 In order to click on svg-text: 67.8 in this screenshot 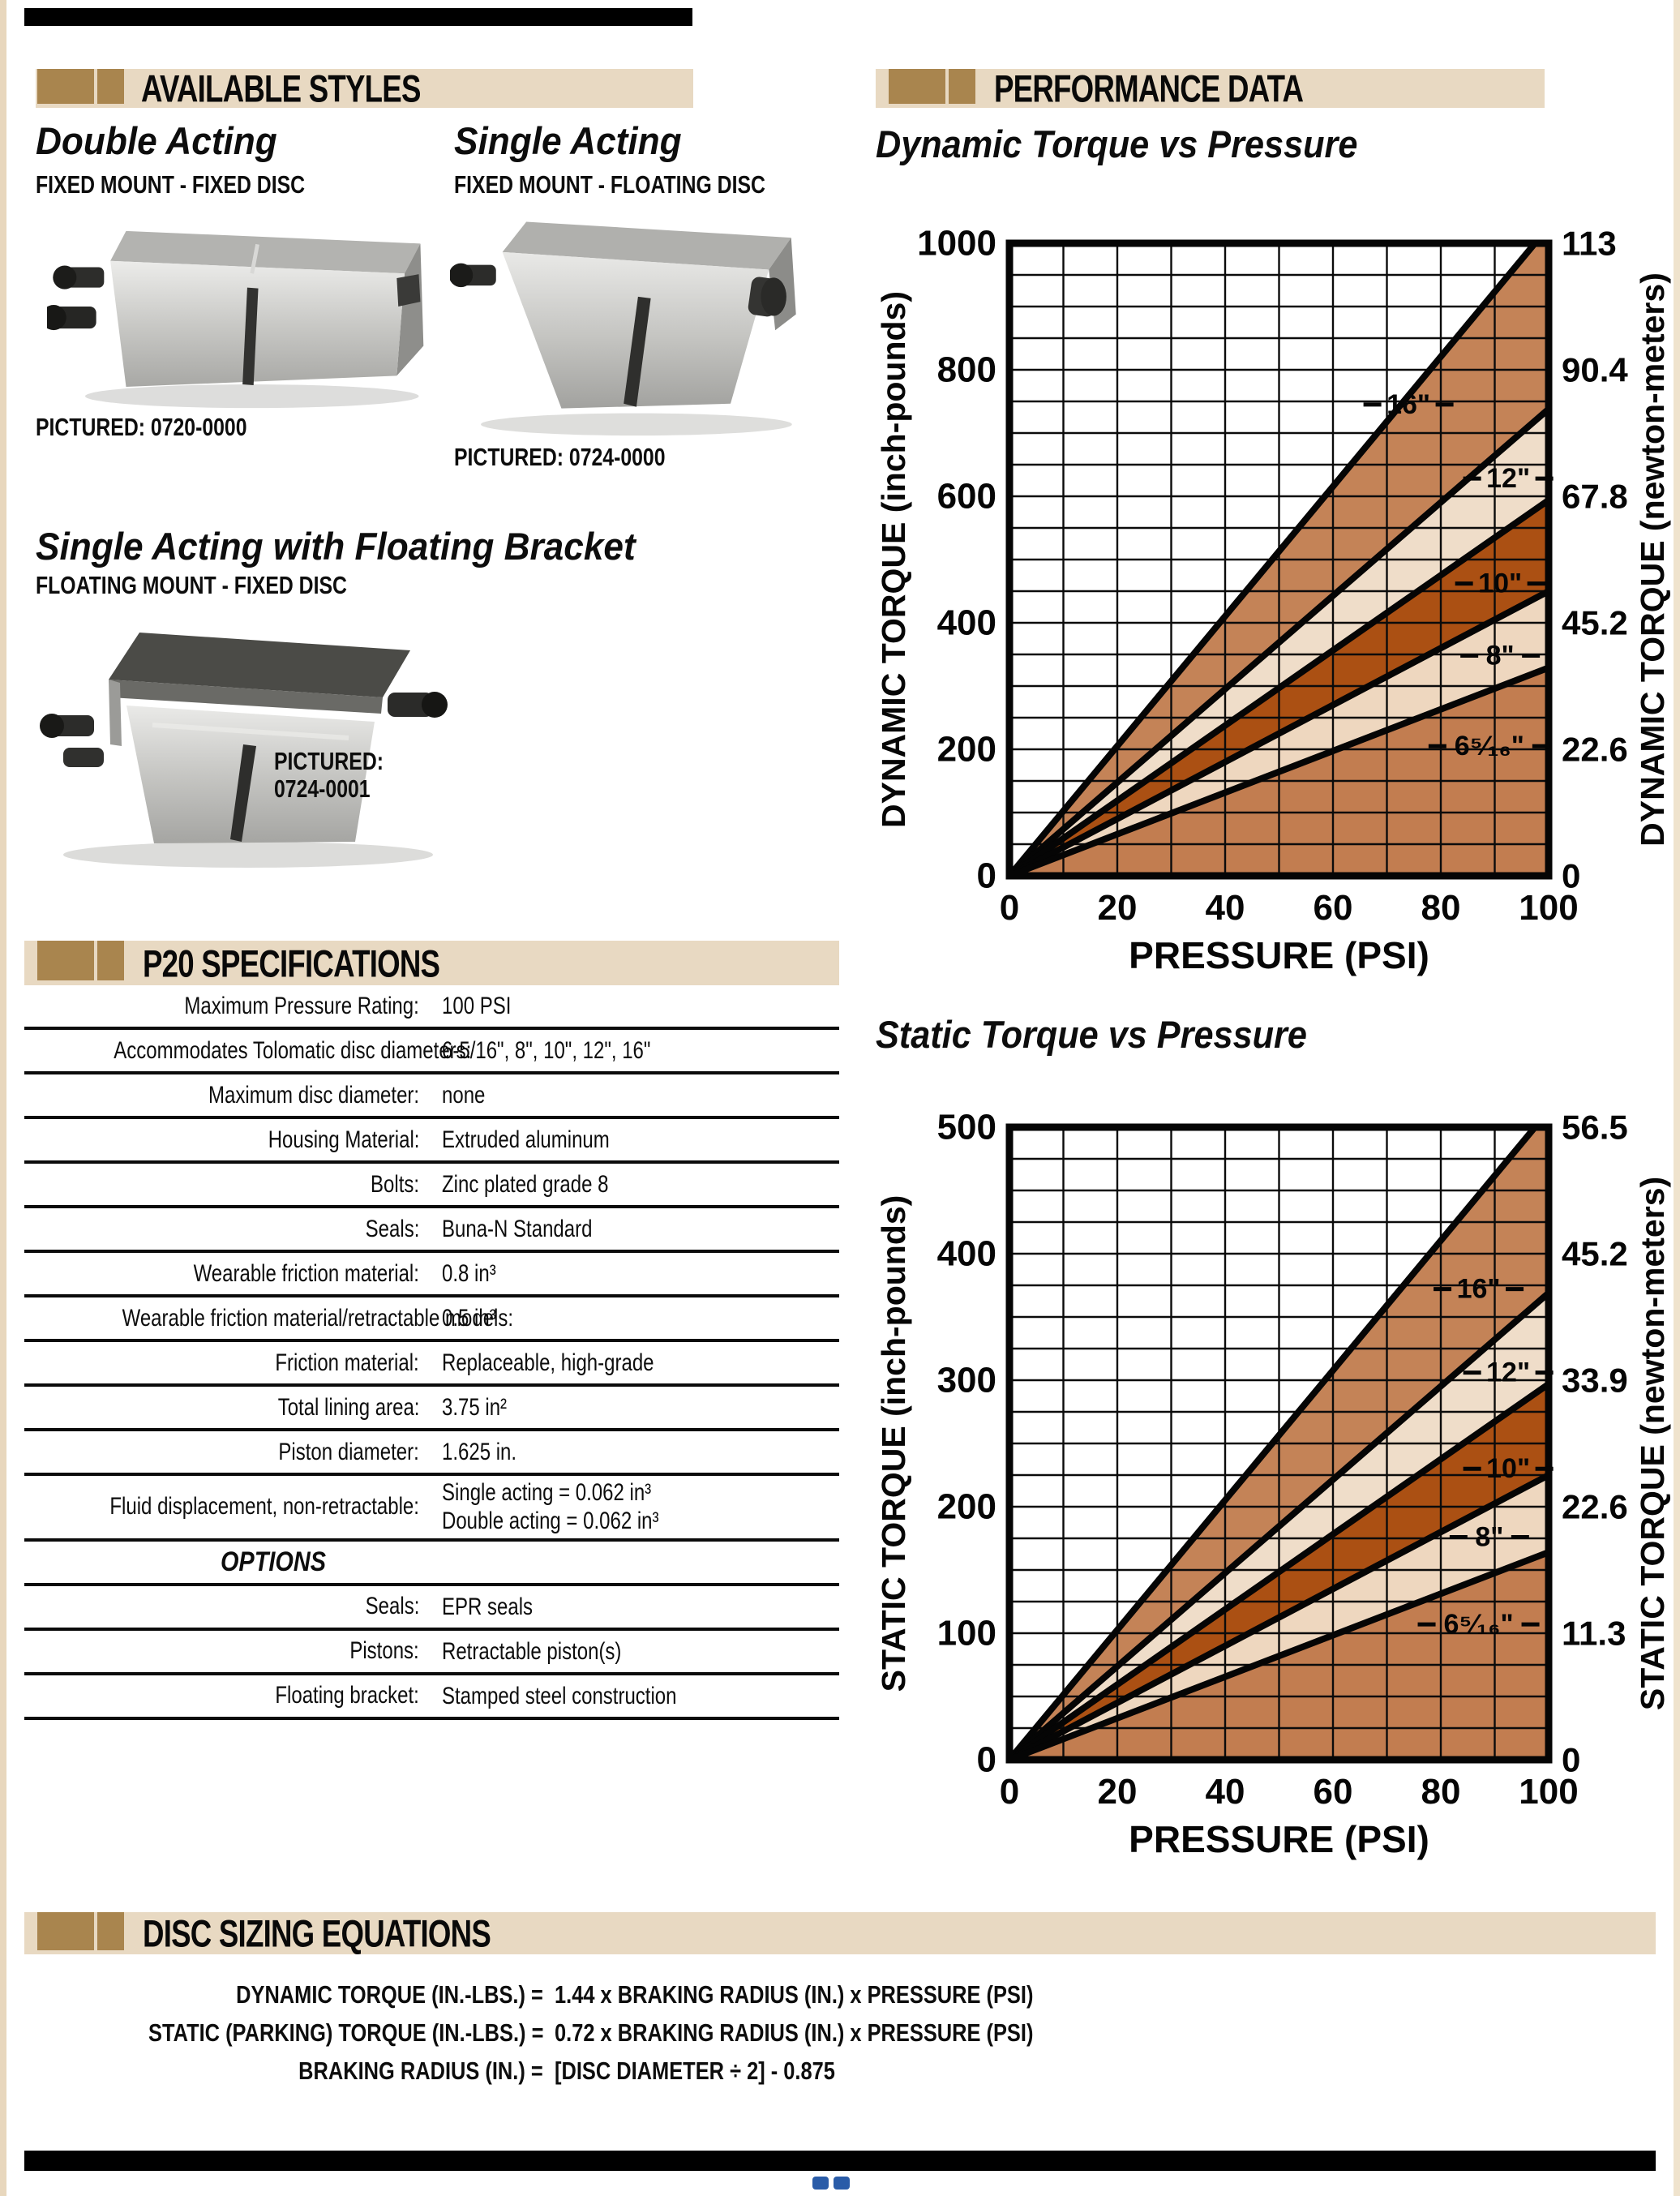, I will do `click(1595, 497)`.